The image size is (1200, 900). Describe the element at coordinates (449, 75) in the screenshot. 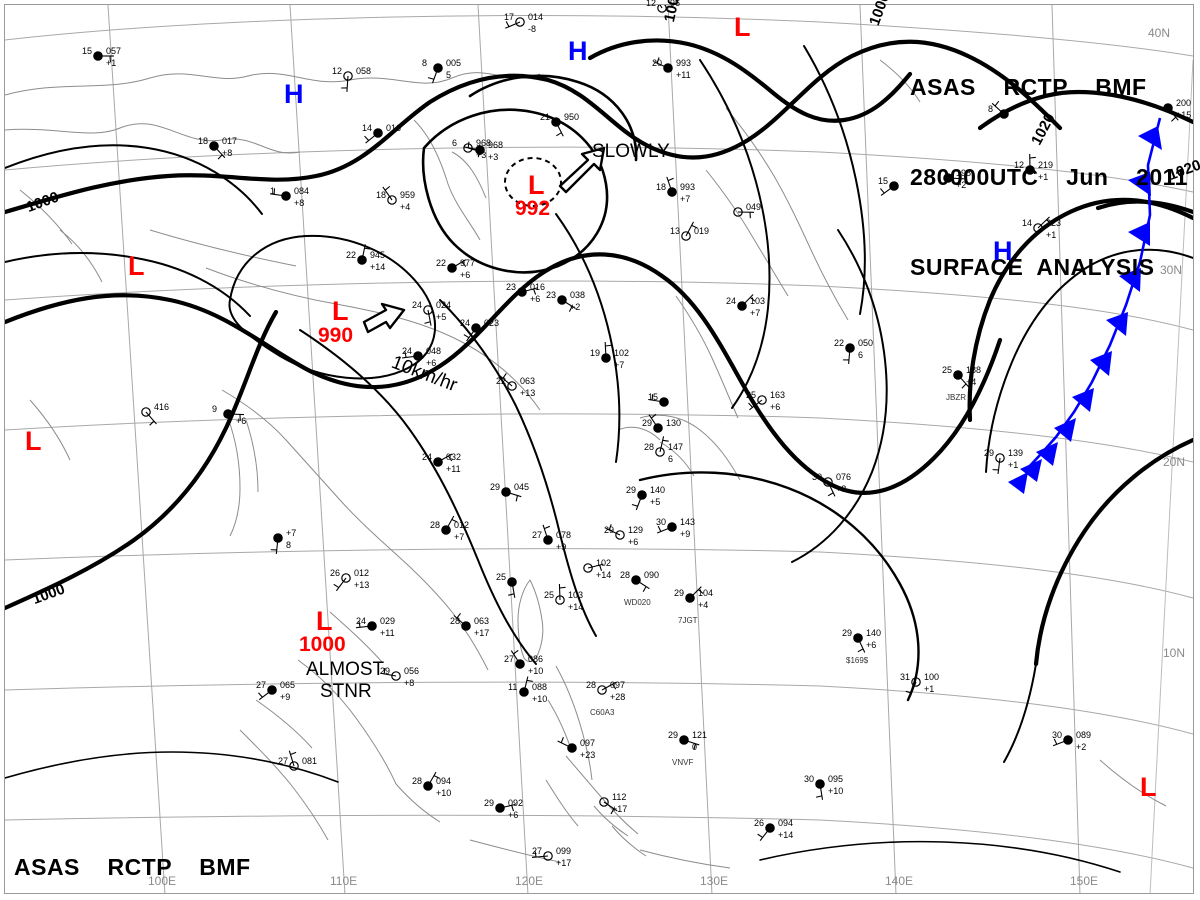

I see `station-pressure-tendency: 5` at that location.